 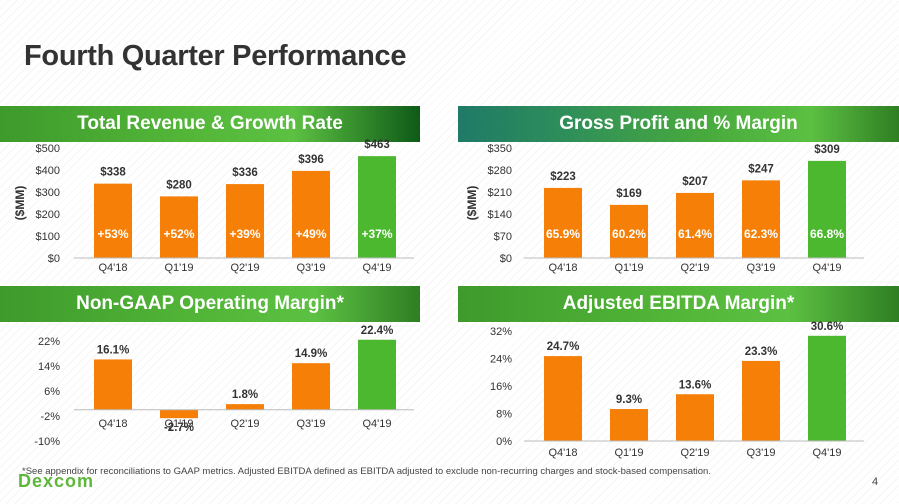 What do you see at coordinates (113, 173) in the screenshot?
I see `data-label: $338` at bounding box center [113, 173].